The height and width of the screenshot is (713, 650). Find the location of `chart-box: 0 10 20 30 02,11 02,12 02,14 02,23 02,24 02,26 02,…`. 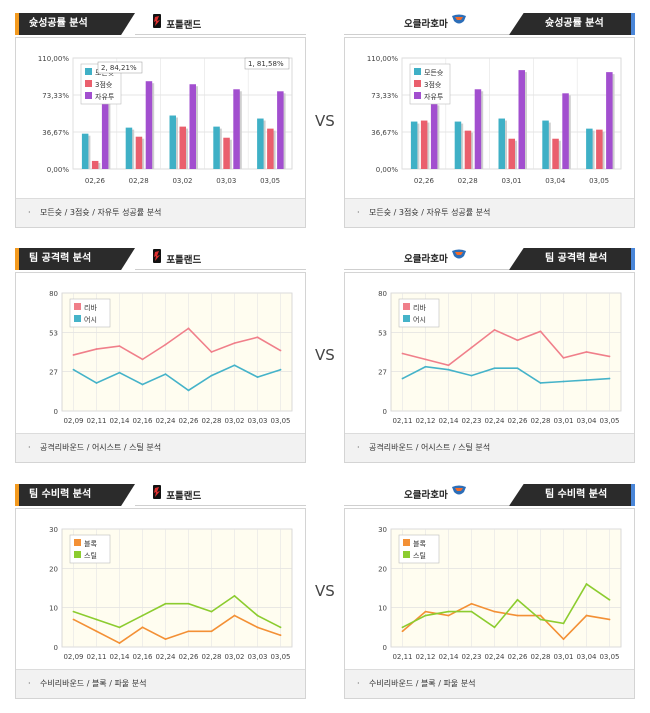

chart-box: 0 10 20 30 02,11 02,12 02,14 02,23 02,24 02,26 02,… is located at coordinates (489, 603).